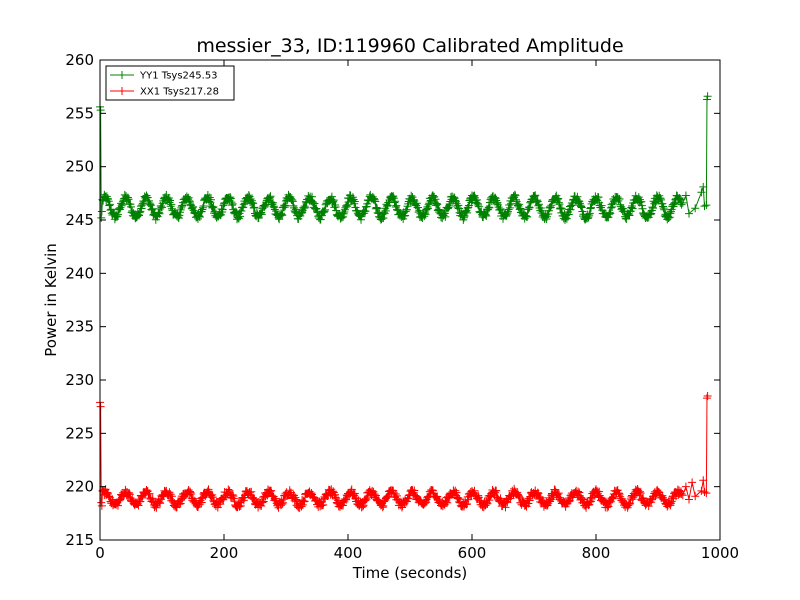 The image size is (800, 600). I want to click on legend-label: YY1 Tsys245.53, so click(178, 76).